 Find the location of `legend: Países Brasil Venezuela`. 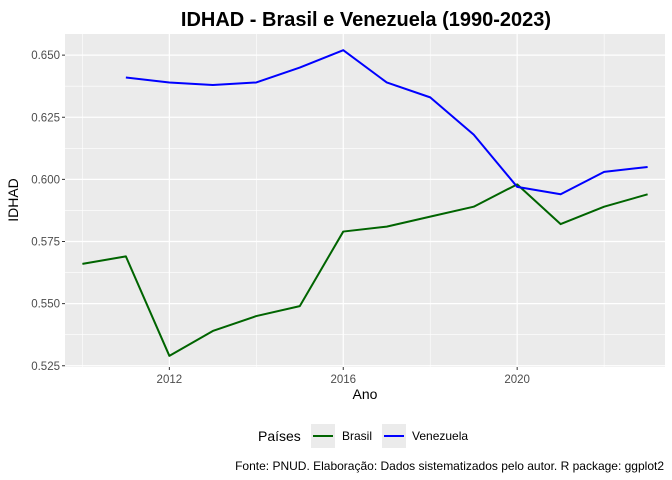

legend: Países Brasil Venezuela is located at coordinates (363, 436).